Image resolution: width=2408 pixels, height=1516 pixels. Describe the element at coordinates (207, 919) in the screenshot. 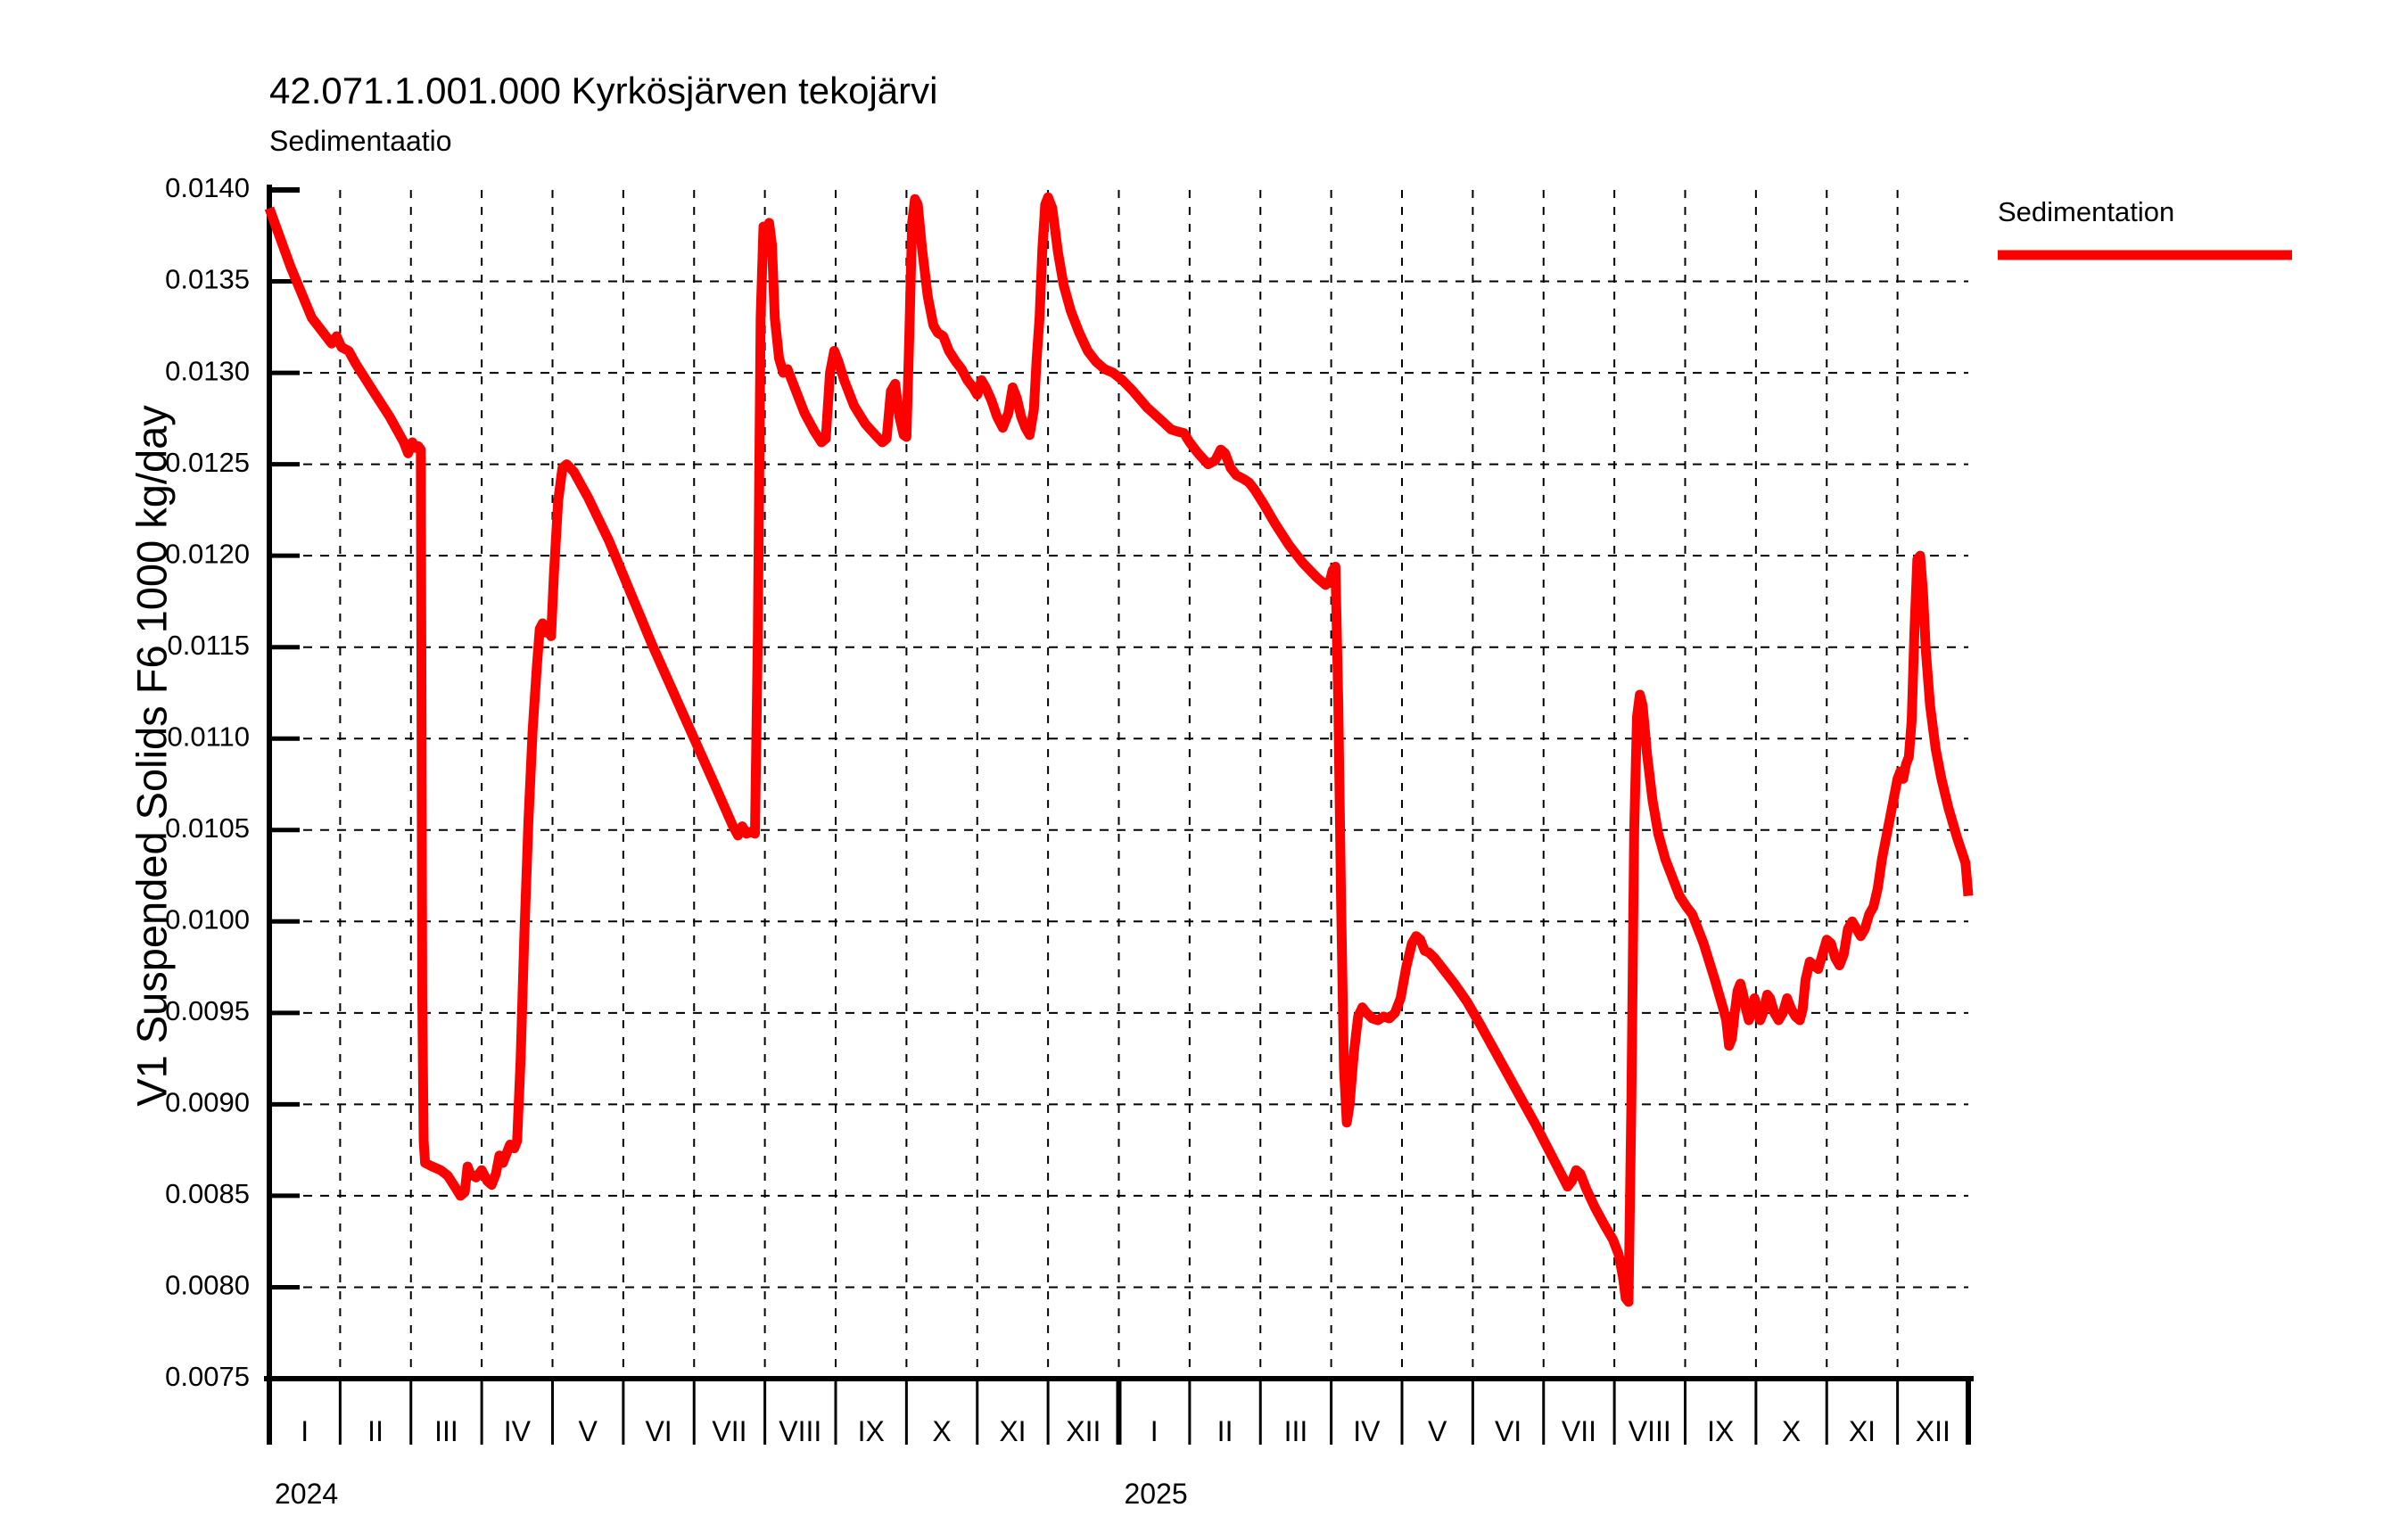

I see `y-tick-label: 0.0100` at that location.